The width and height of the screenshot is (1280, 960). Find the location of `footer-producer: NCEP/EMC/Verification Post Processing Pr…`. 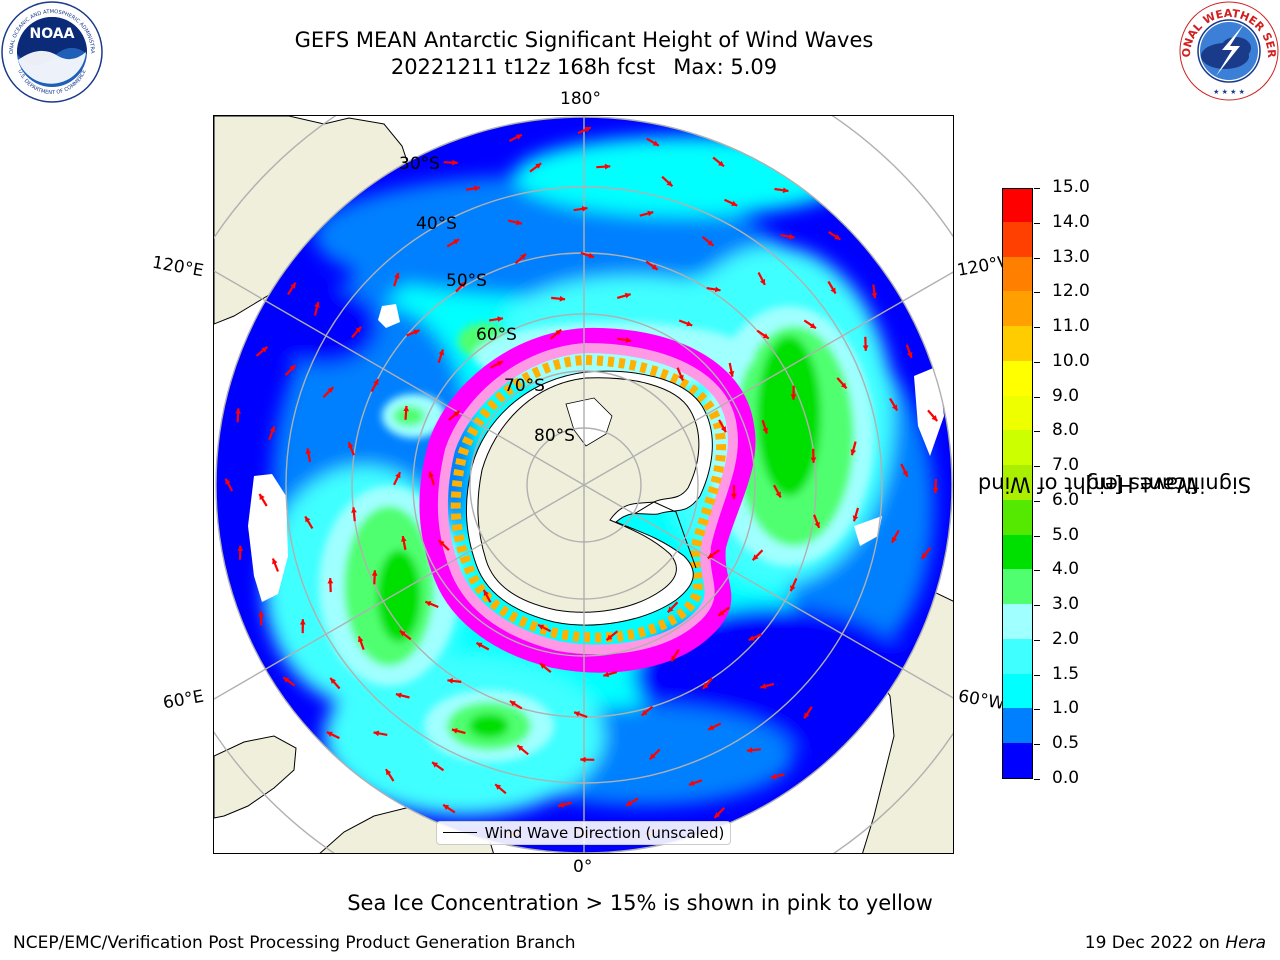

footer-producer: NCEP/EMC/Verification Post Processing Pr… is located at coordinates (294, 943).